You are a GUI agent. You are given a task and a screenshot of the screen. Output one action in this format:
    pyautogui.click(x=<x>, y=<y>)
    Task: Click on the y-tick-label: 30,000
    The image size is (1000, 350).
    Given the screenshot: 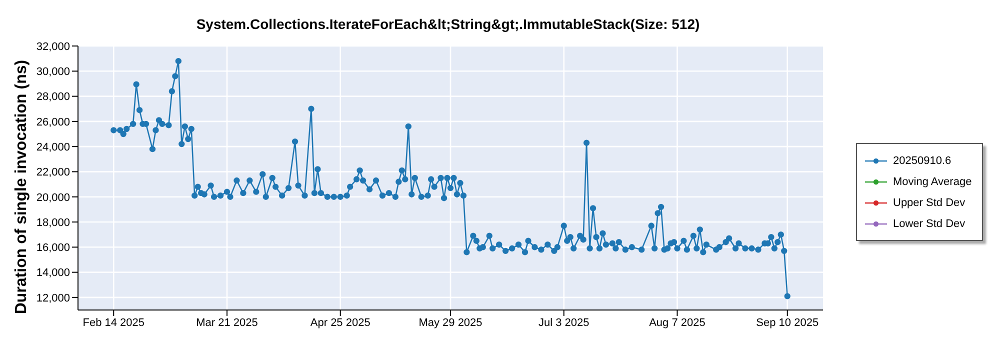 What is the action you would take?
    pyautogui.click(x=53, y=72)
    